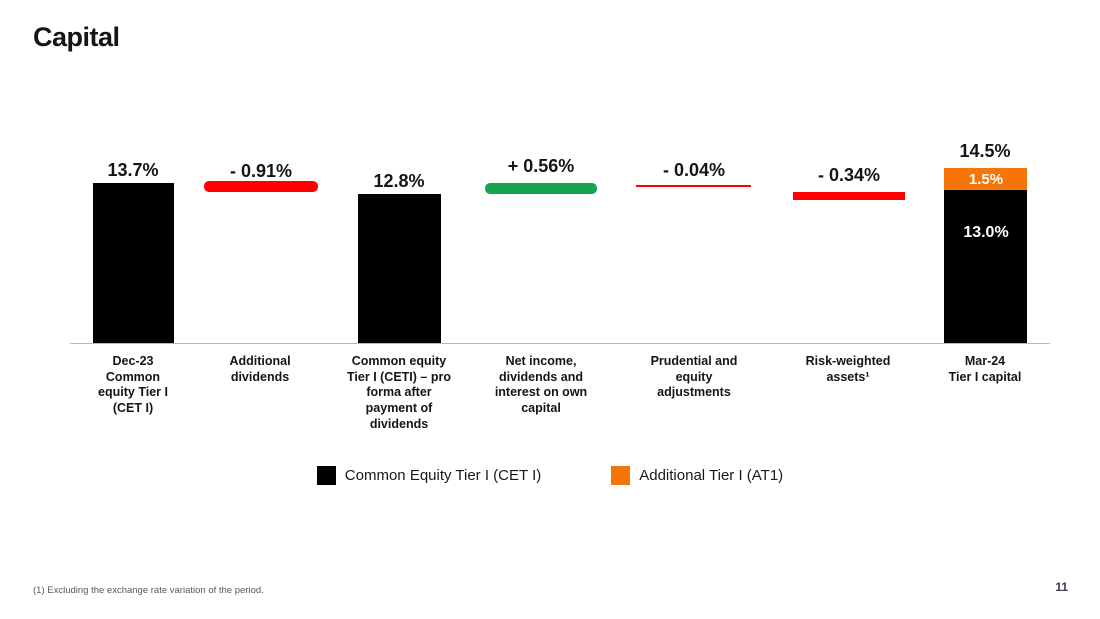  What do you see at coordinates (133, 384) in the screenshot?
I see `axis-label-dec23-cet1: Dec-23 Common equity Tier I (CET I)` at bounding box center [133, 384].